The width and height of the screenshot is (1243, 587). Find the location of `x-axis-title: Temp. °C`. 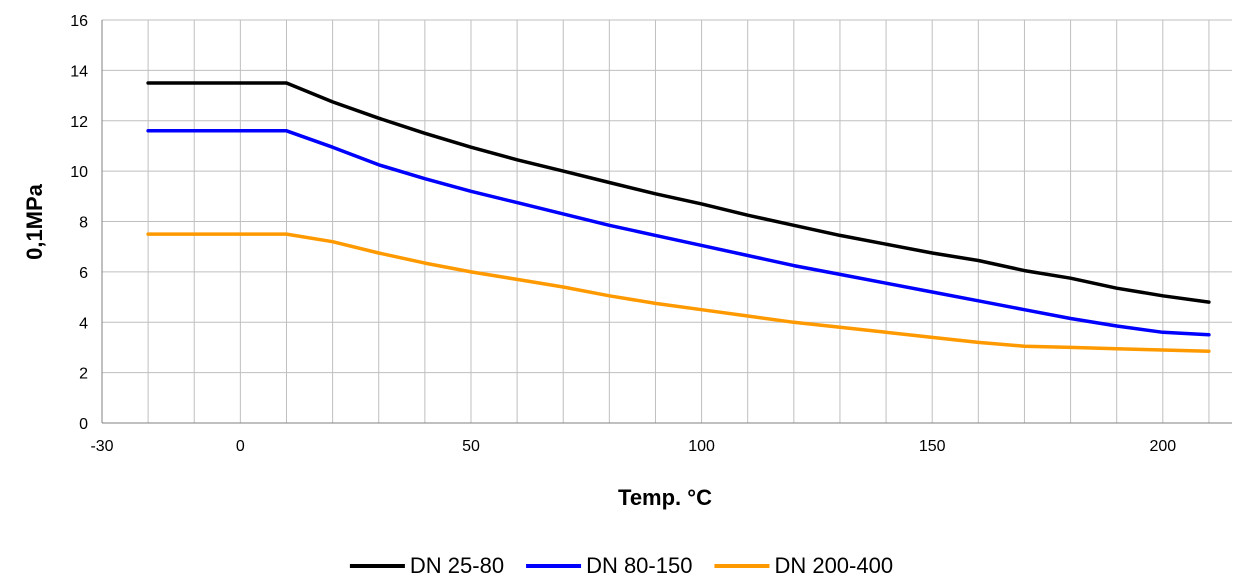

x-axis-title: Temp. °C is located at coordinates (665, 497).